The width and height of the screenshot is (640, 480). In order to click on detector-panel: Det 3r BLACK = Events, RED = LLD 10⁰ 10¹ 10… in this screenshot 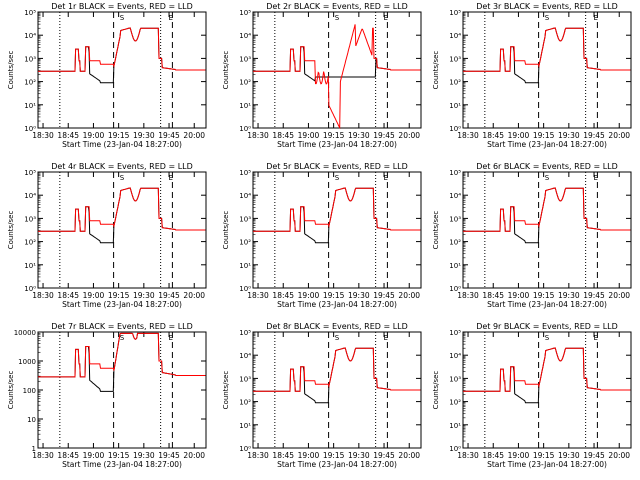, I will do `click(532, 75)`.